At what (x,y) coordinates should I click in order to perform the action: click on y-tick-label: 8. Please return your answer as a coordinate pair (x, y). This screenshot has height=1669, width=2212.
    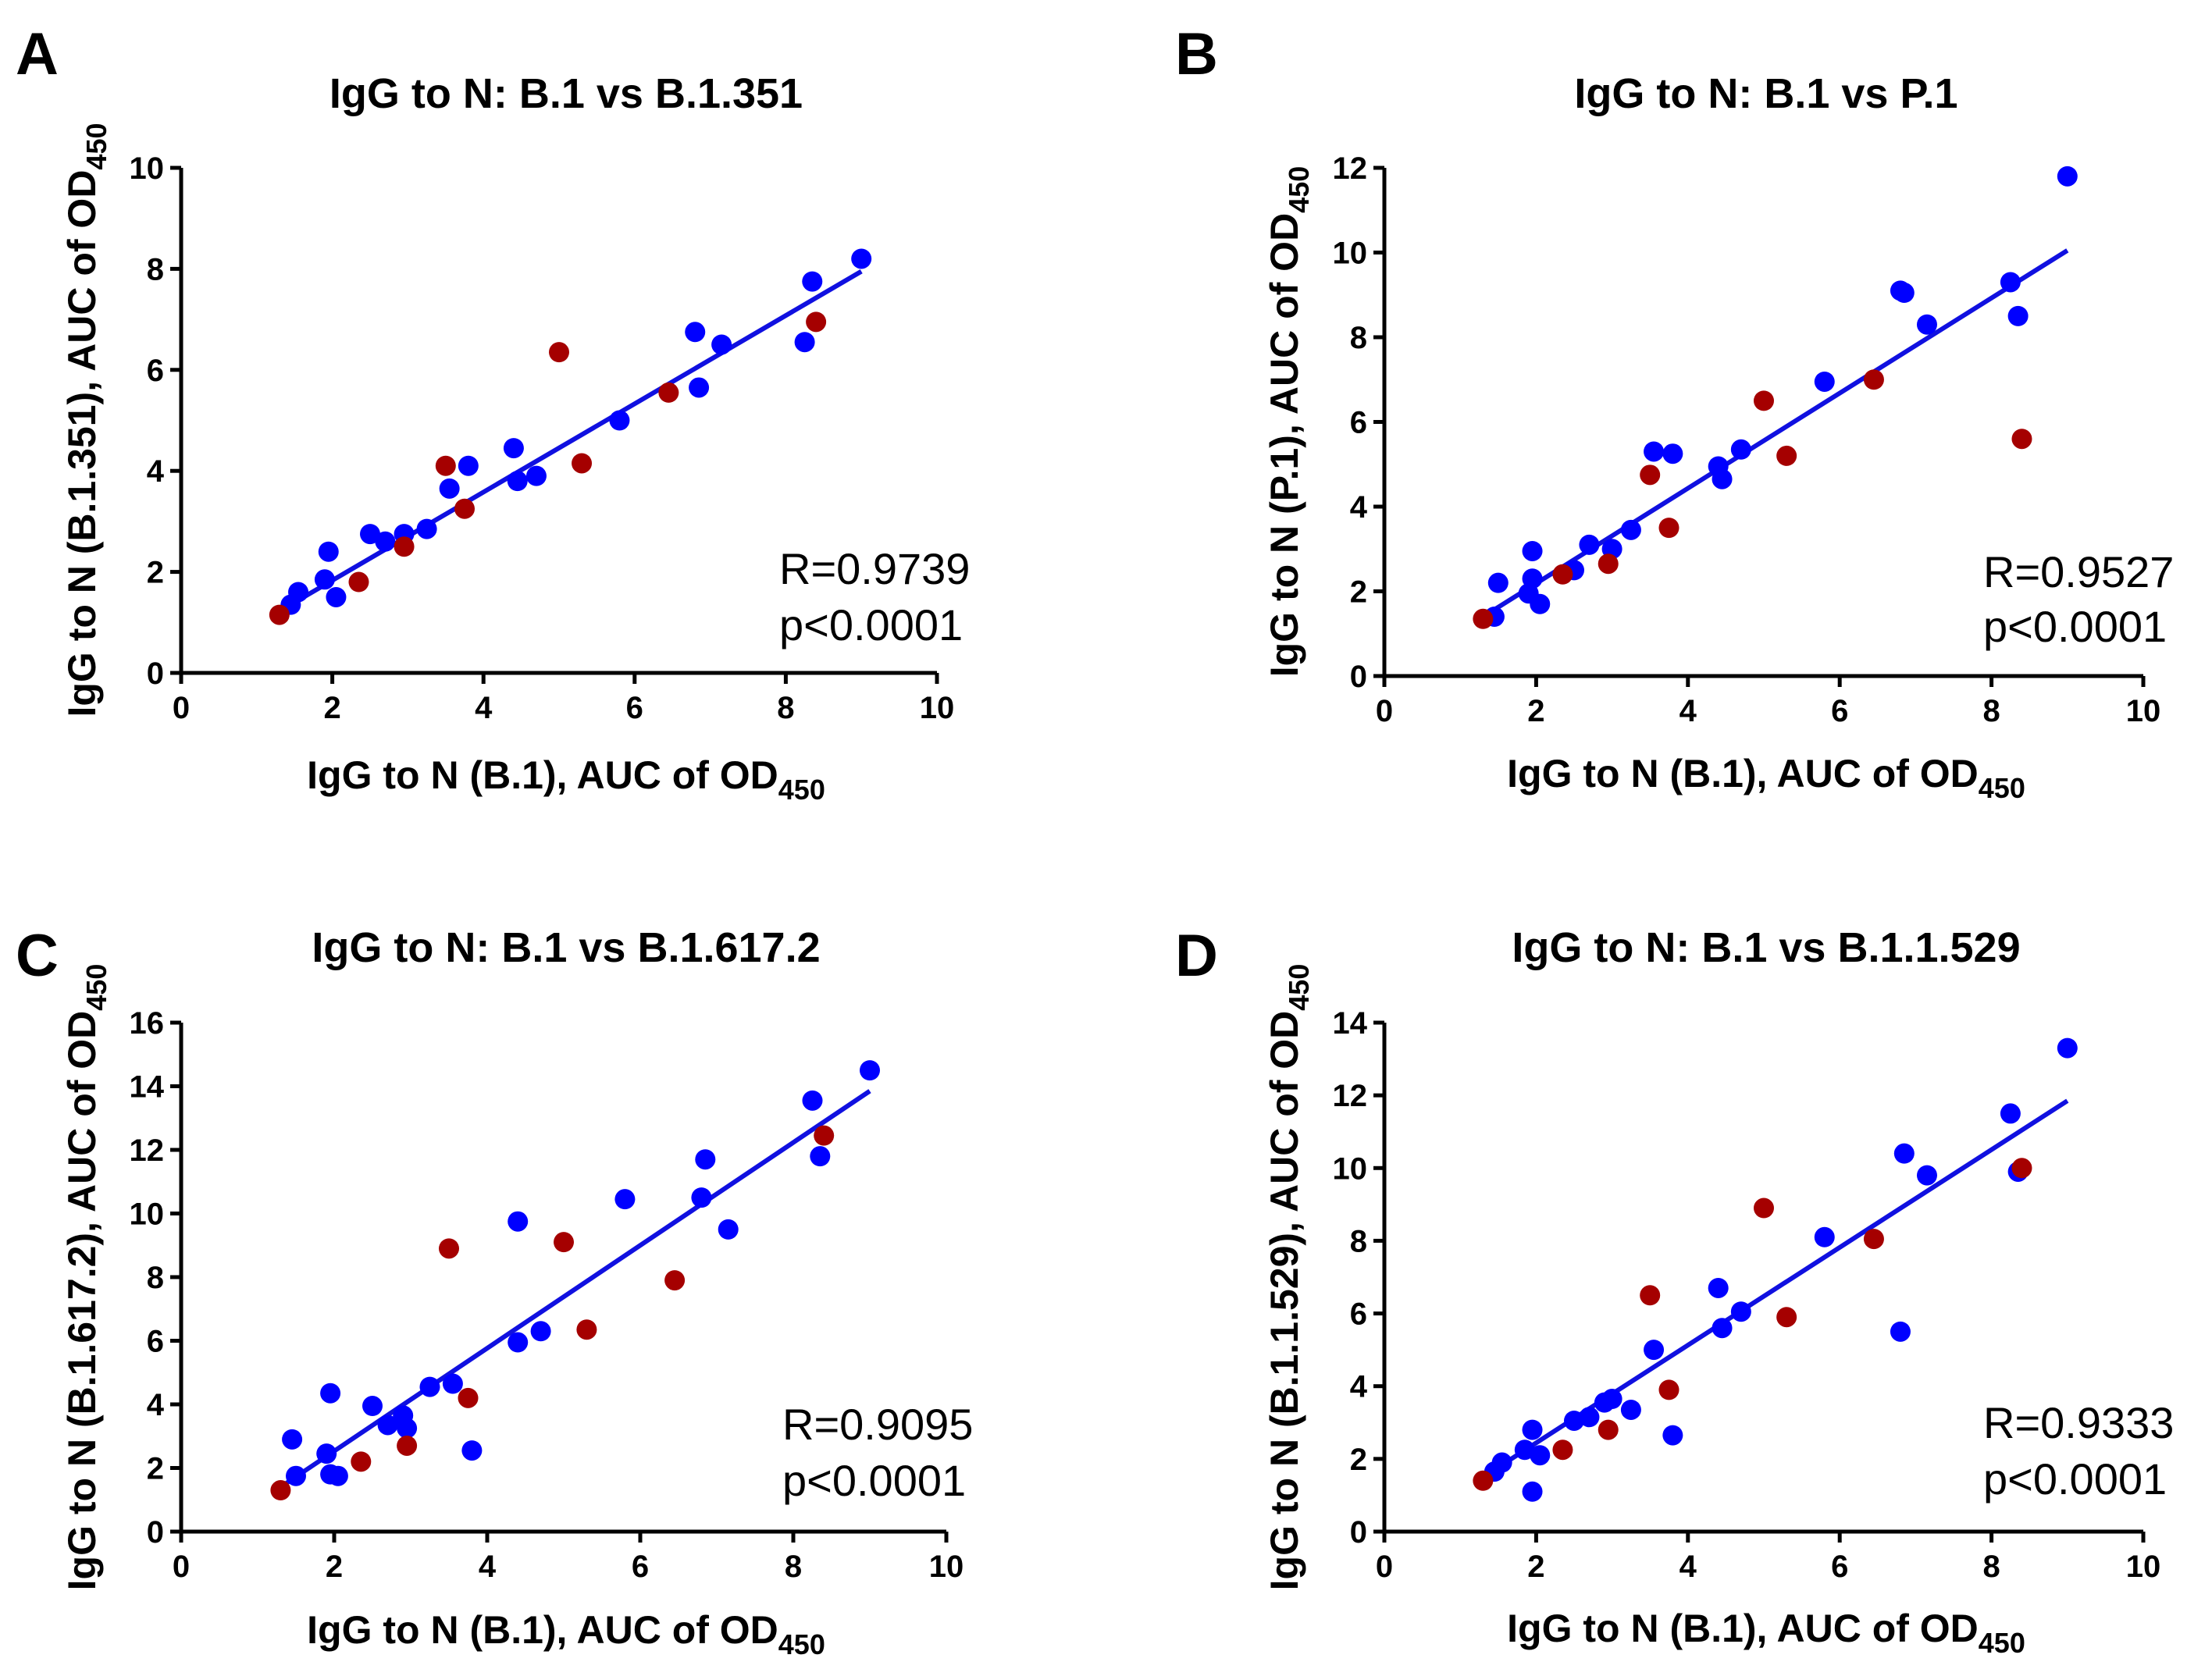
    Looking at the image, I should click on (1358, 1241).